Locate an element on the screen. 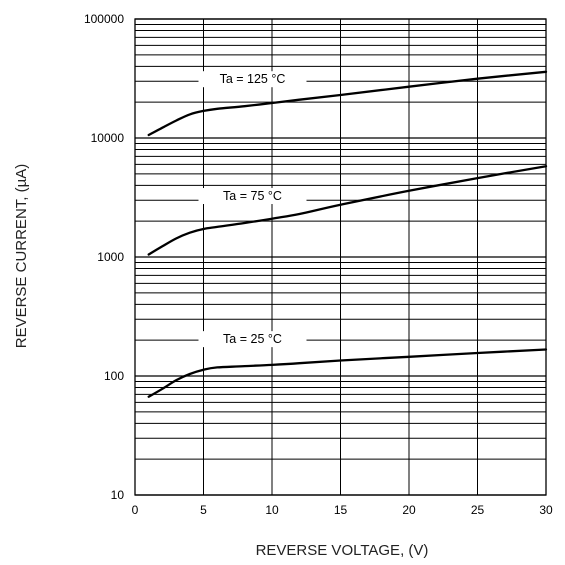  y-axis-label: REVERSE CURRENT, (µA) is located at coordinates (21, 256).